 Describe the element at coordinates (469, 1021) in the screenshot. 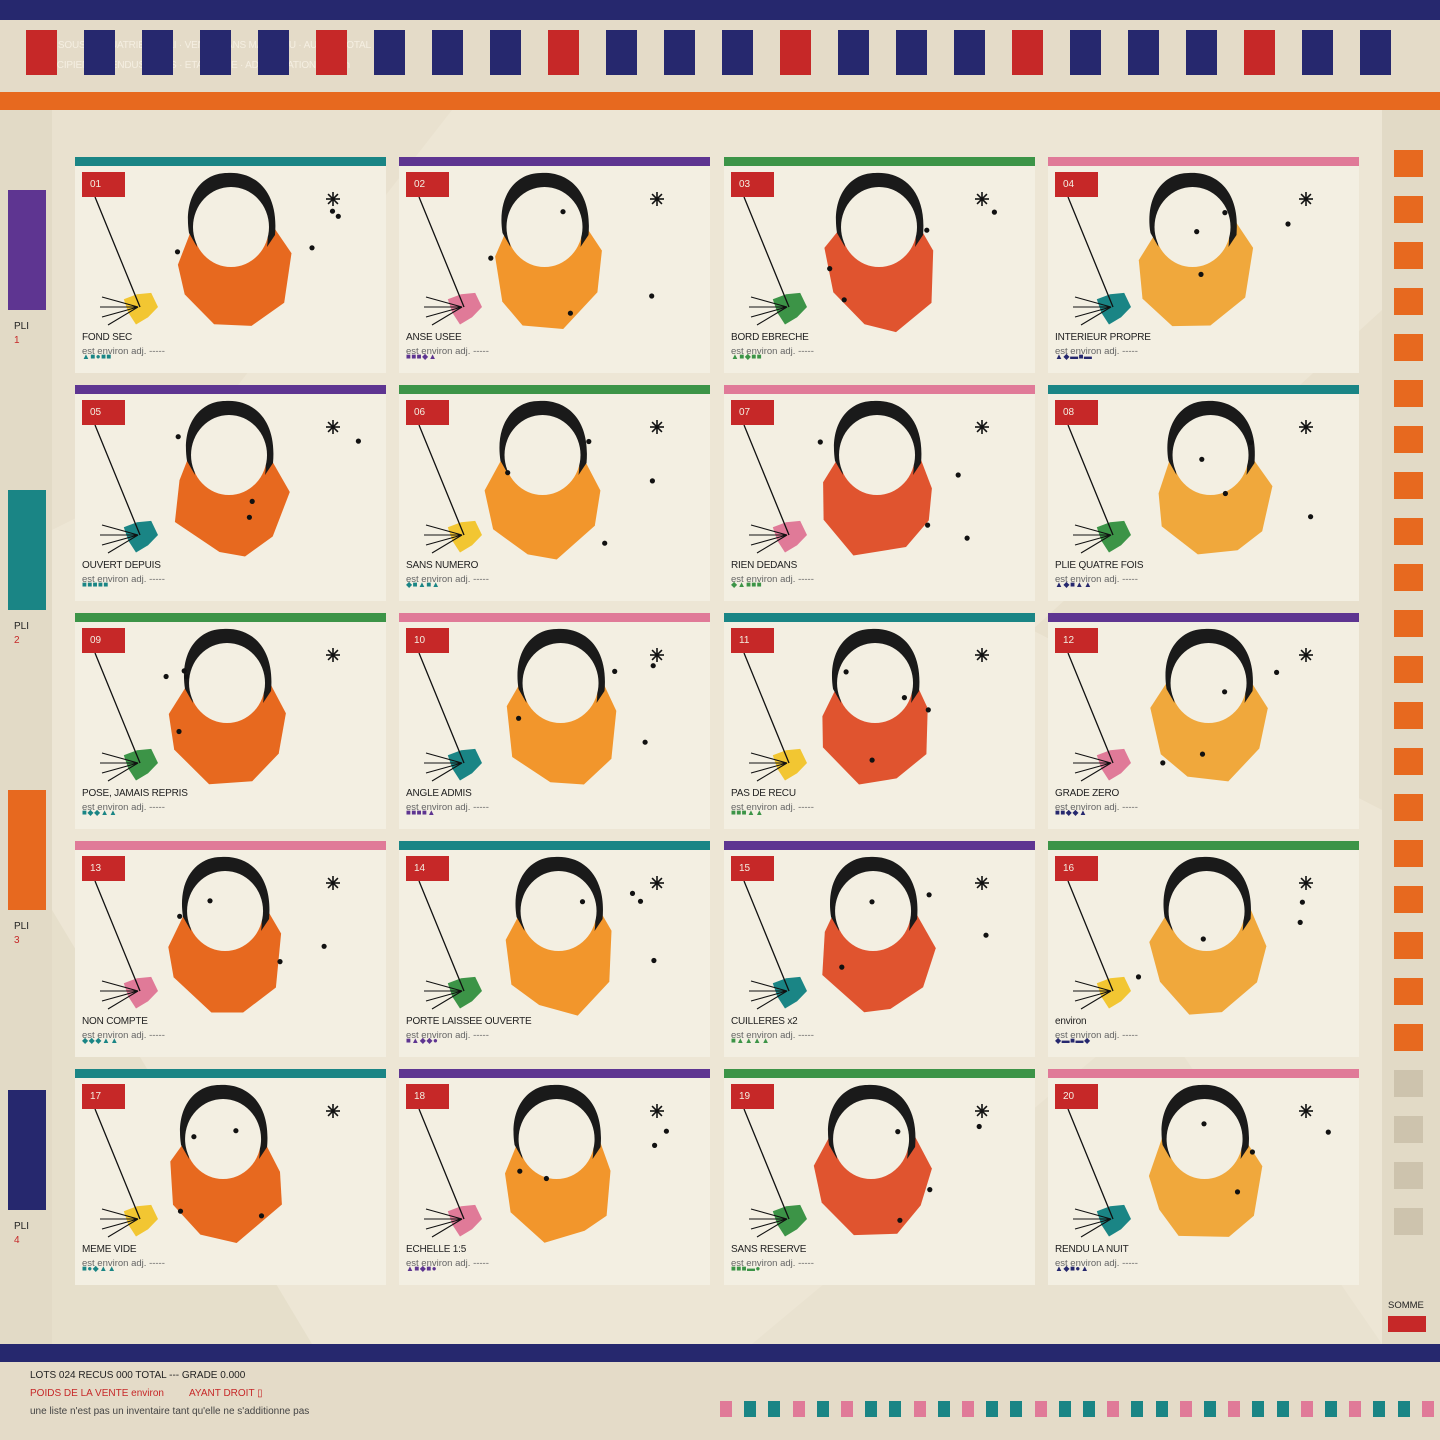

I see `lot-title: PORTE LAISSEE OUVERTE` at that location.